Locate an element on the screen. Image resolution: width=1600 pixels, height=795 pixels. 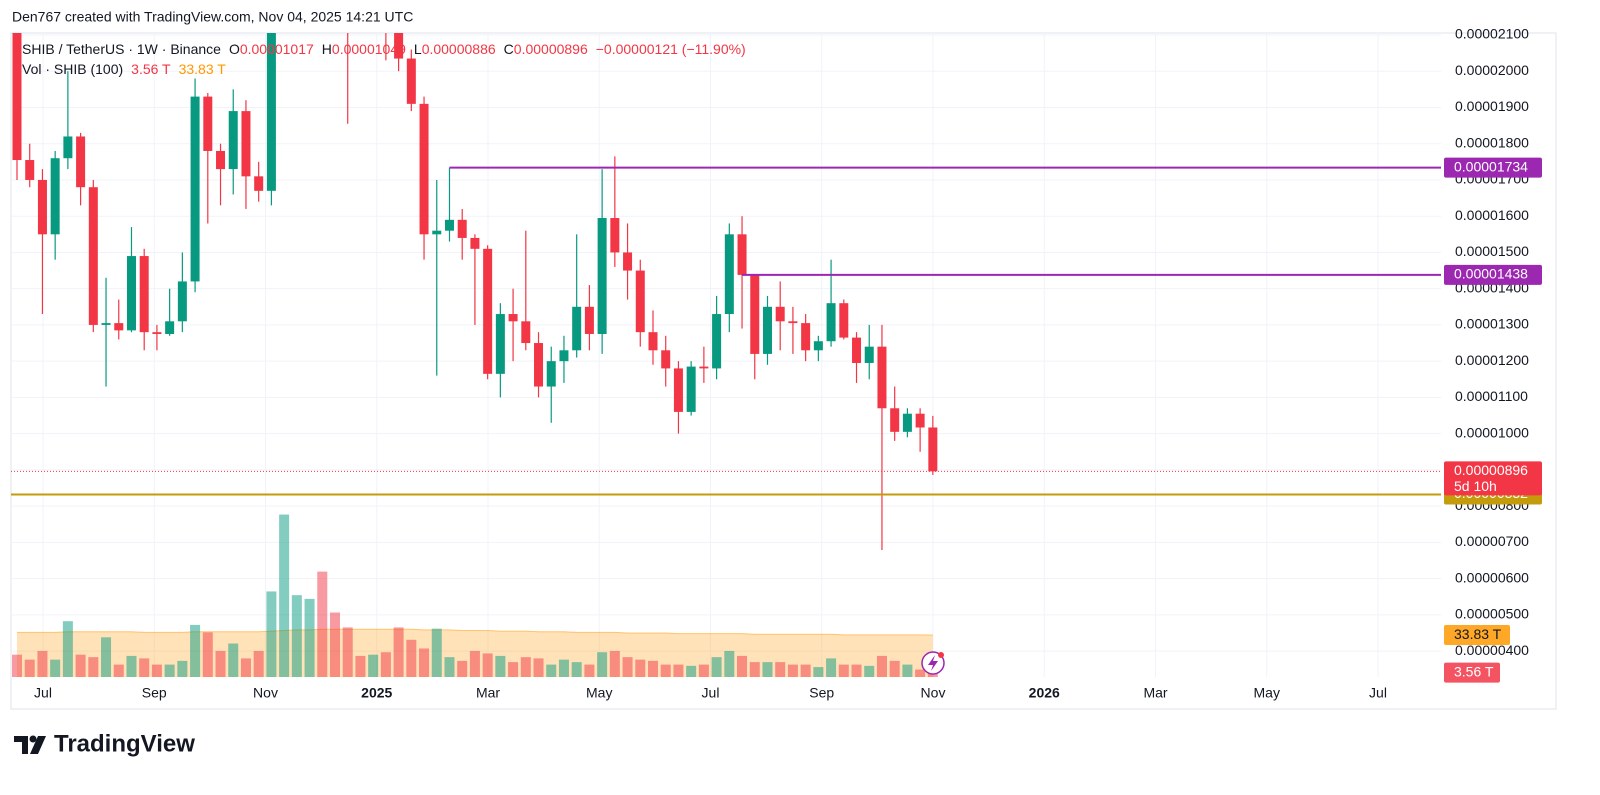
level-badge-label: 0.00001734 is located at coordinates (1491, 166).